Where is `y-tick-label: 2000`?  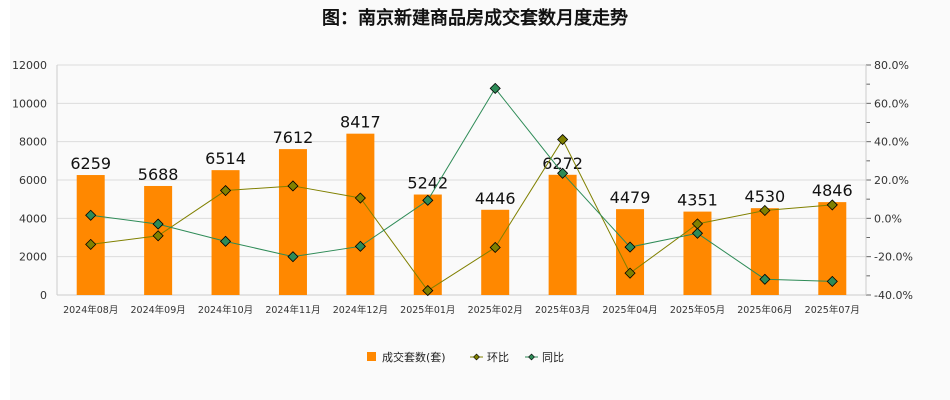
y-tick-label: 2000 is located at coordinates (33, 257).